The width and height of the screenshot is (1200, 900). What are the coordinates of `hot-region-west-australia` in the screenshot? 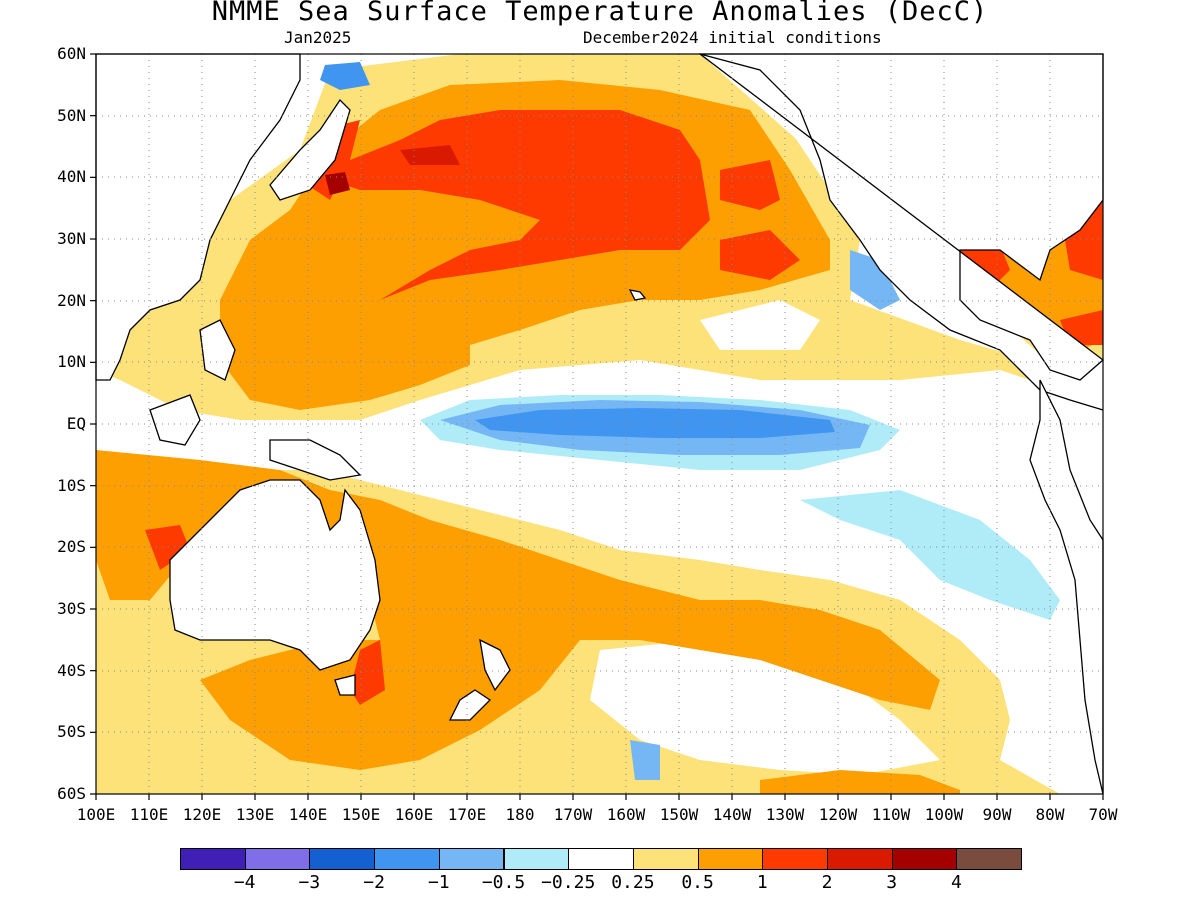 It's located at (167, 547).